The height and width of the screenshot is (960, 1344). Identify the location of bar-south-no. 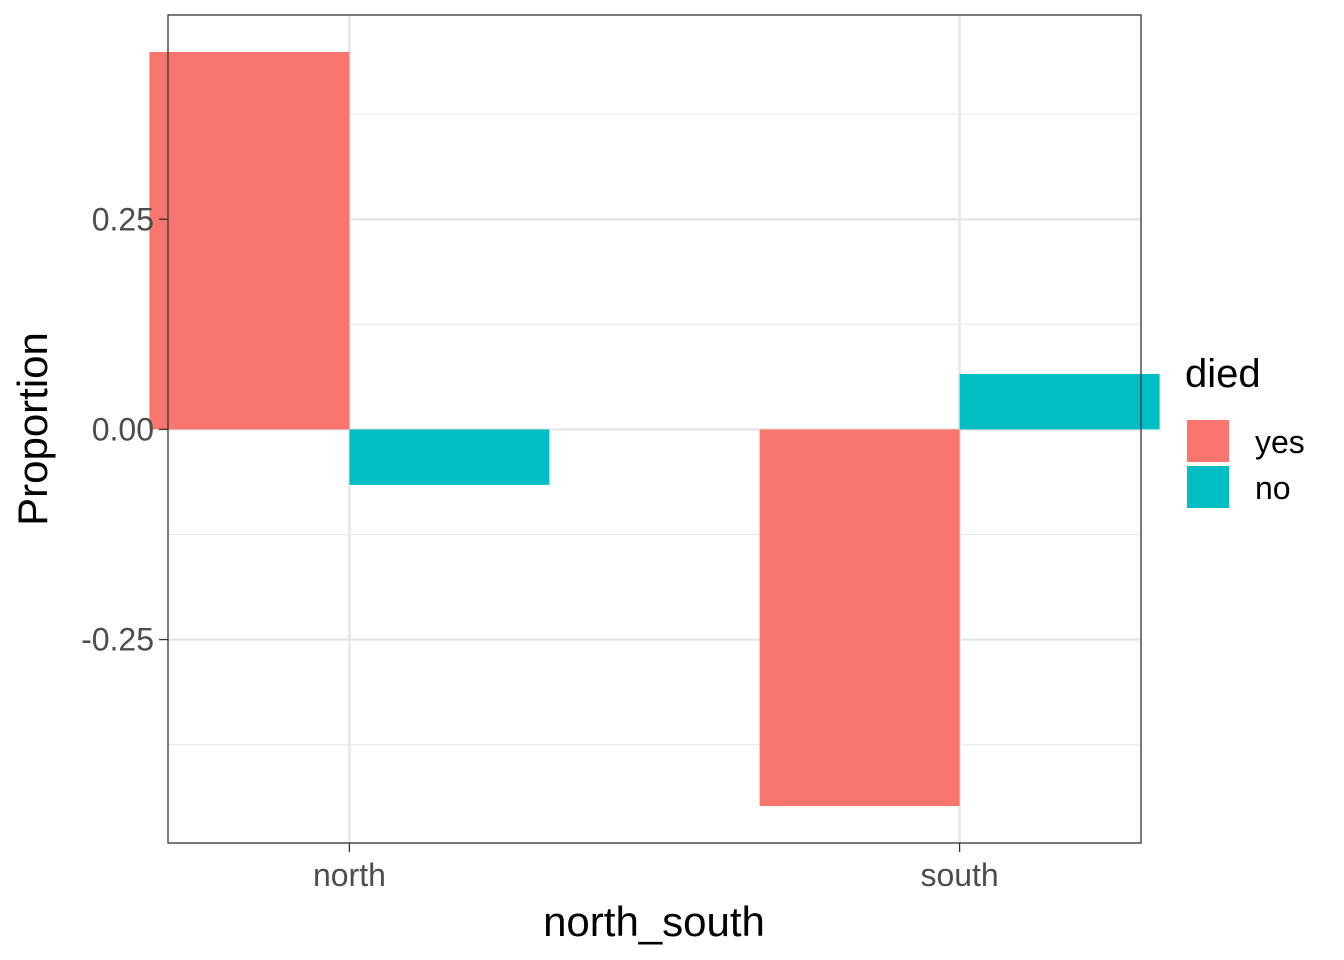
(1059, 401).